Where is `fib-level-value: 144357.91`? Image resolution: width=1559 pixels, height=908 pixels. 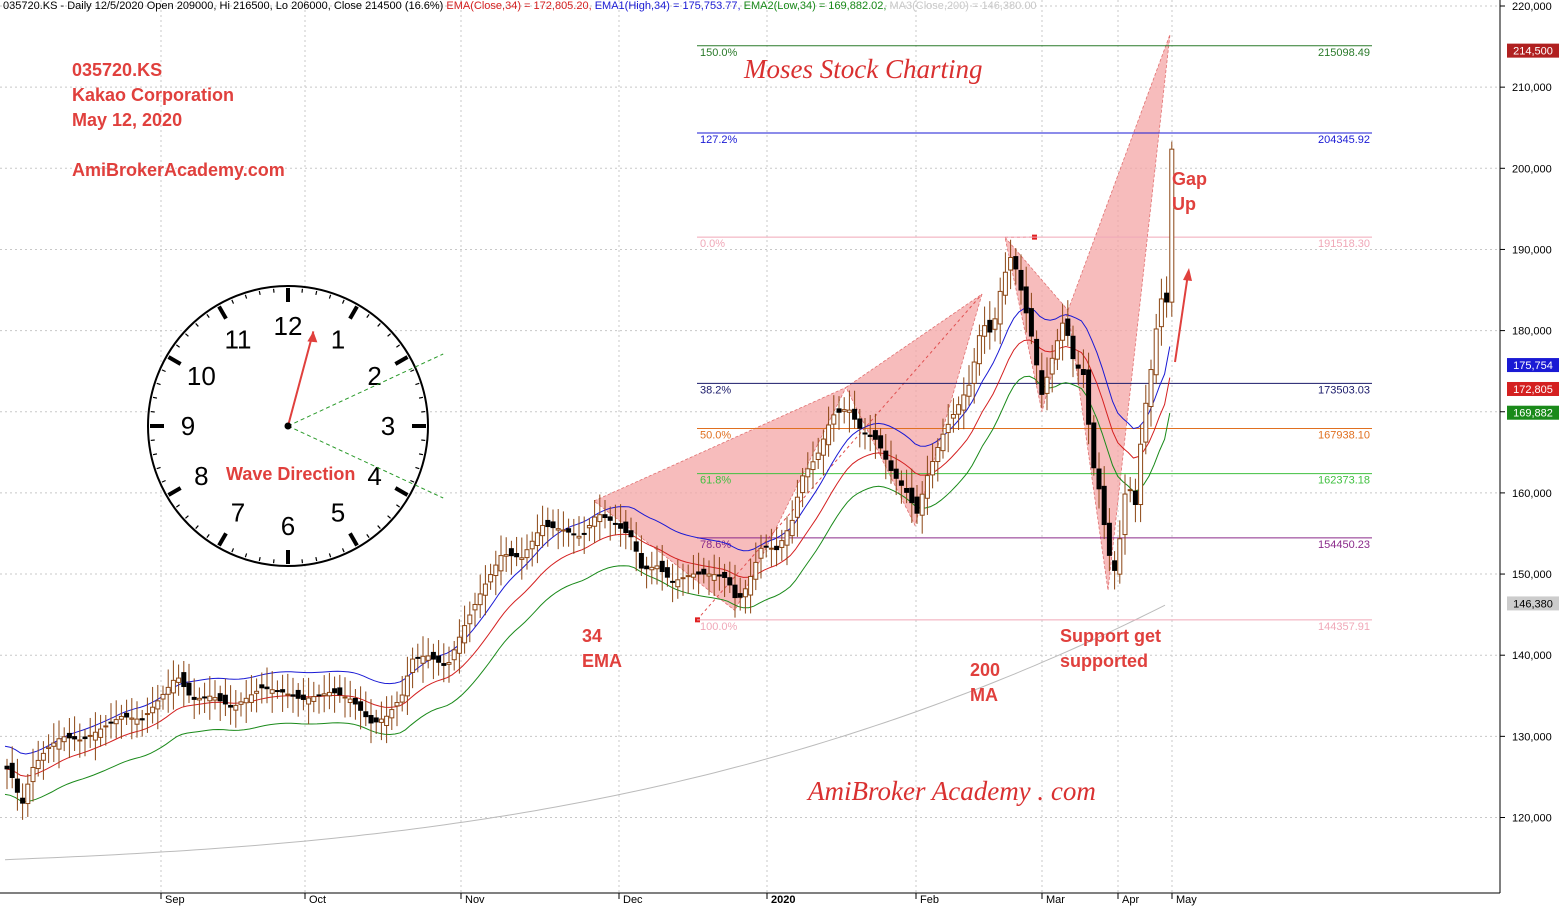
fib-level-value: 144357.91 is located at coordinates (1344, 627).